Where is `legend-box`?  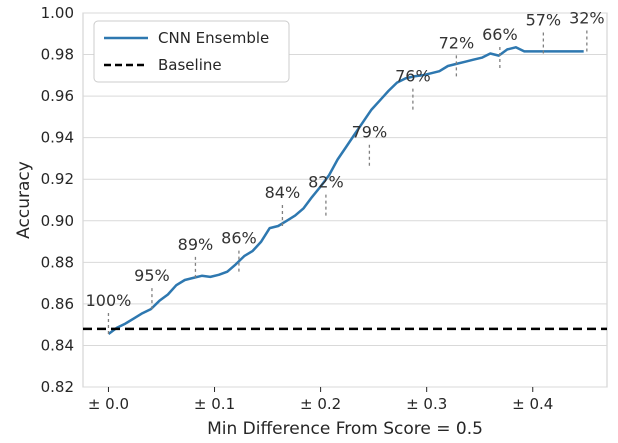
legend-box is located at coordinates (191, 51).